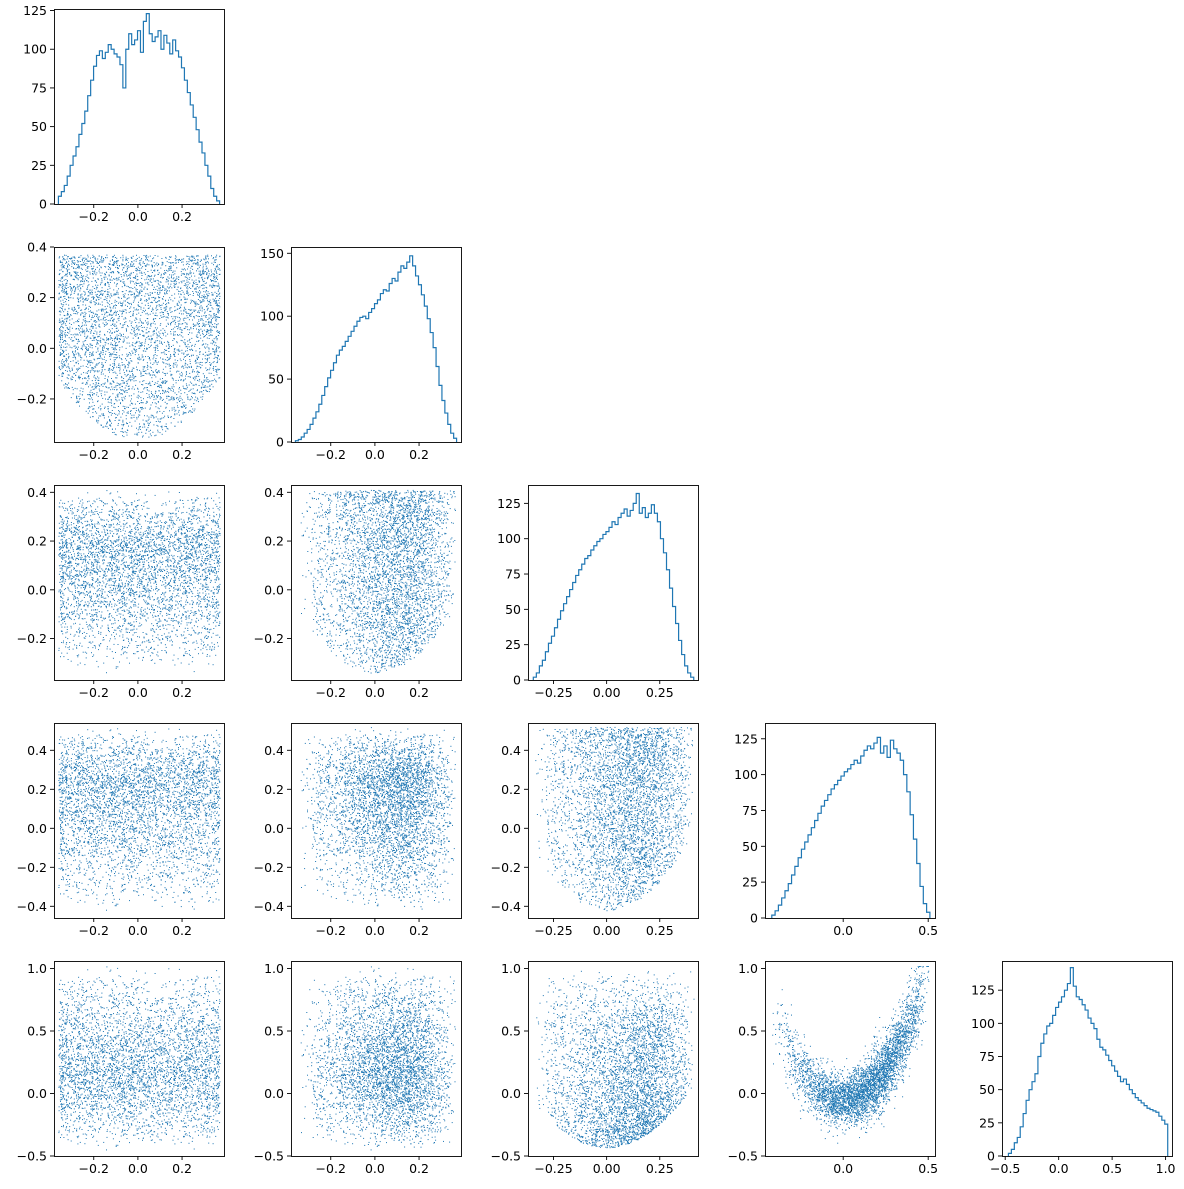 The height and width of the screenshot is (1189, 1184). Describe the element at coordinates (1005, 1168) in the screenshot. I see `x-tick-label: −0.5` at that location.